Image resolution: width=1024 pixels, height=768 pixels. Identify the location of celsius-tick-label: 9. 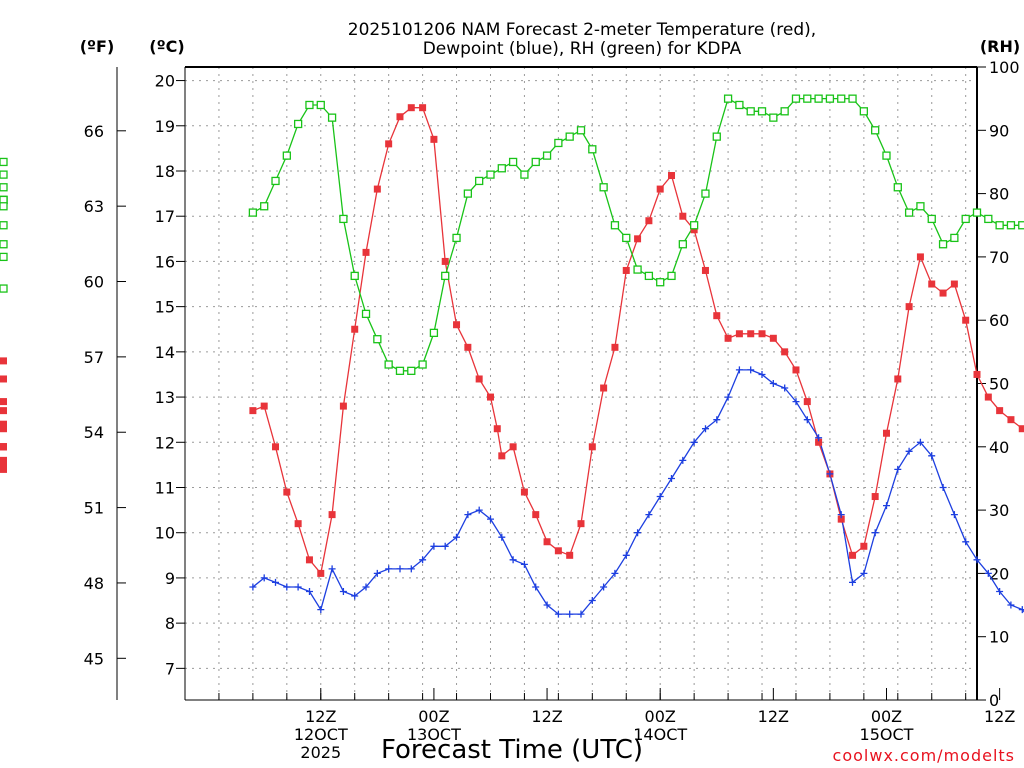
(170, 578).